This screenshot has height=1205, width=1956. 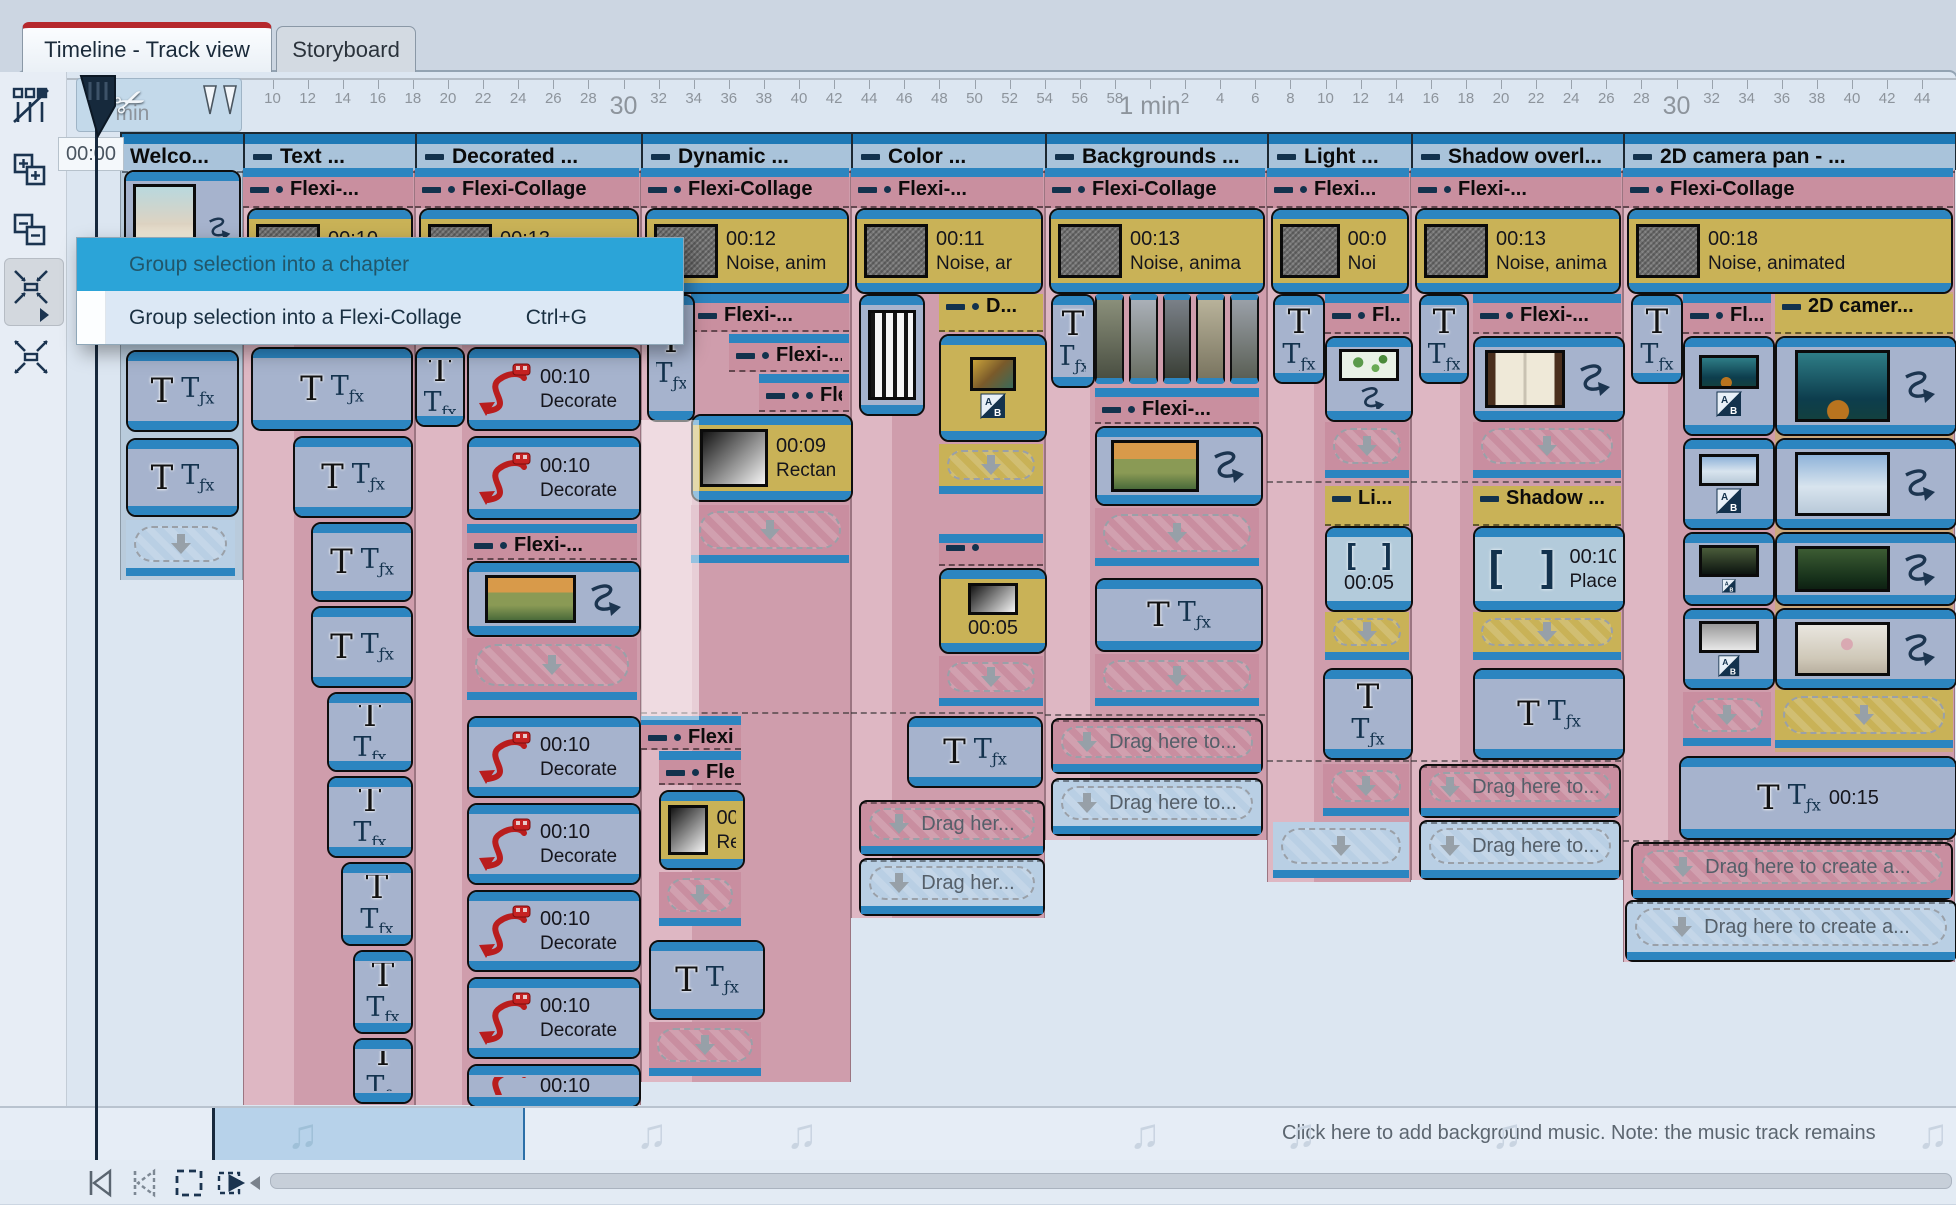 What do you see at coordinates (101, 1183) in the screenshot?
I see `skip-to-start-icon` at bounding box center [101, 1183].